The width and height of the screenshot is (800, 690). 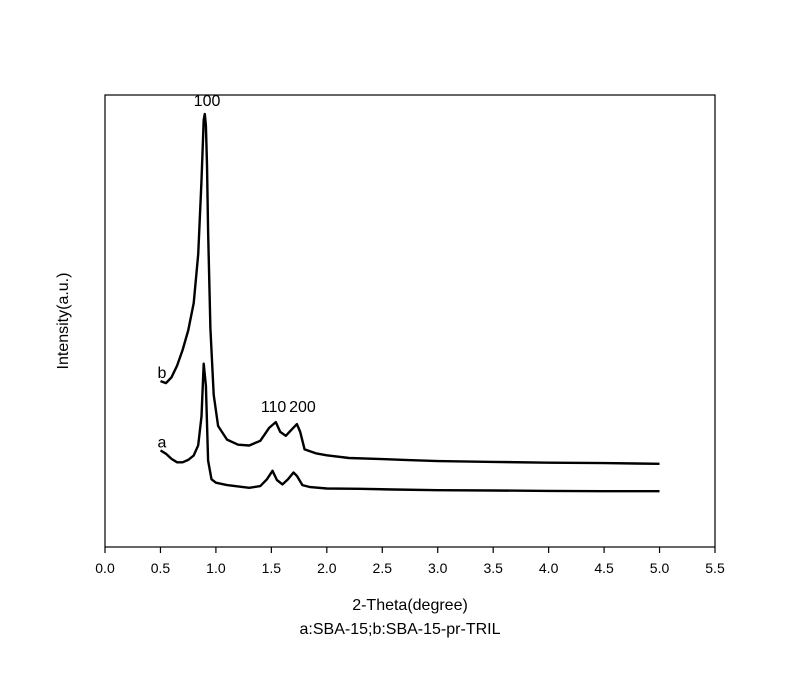 What do you see at coordinates (161, 373) in the screenshot?
I see `series-label-b: b` at bounding box center [161, 373].